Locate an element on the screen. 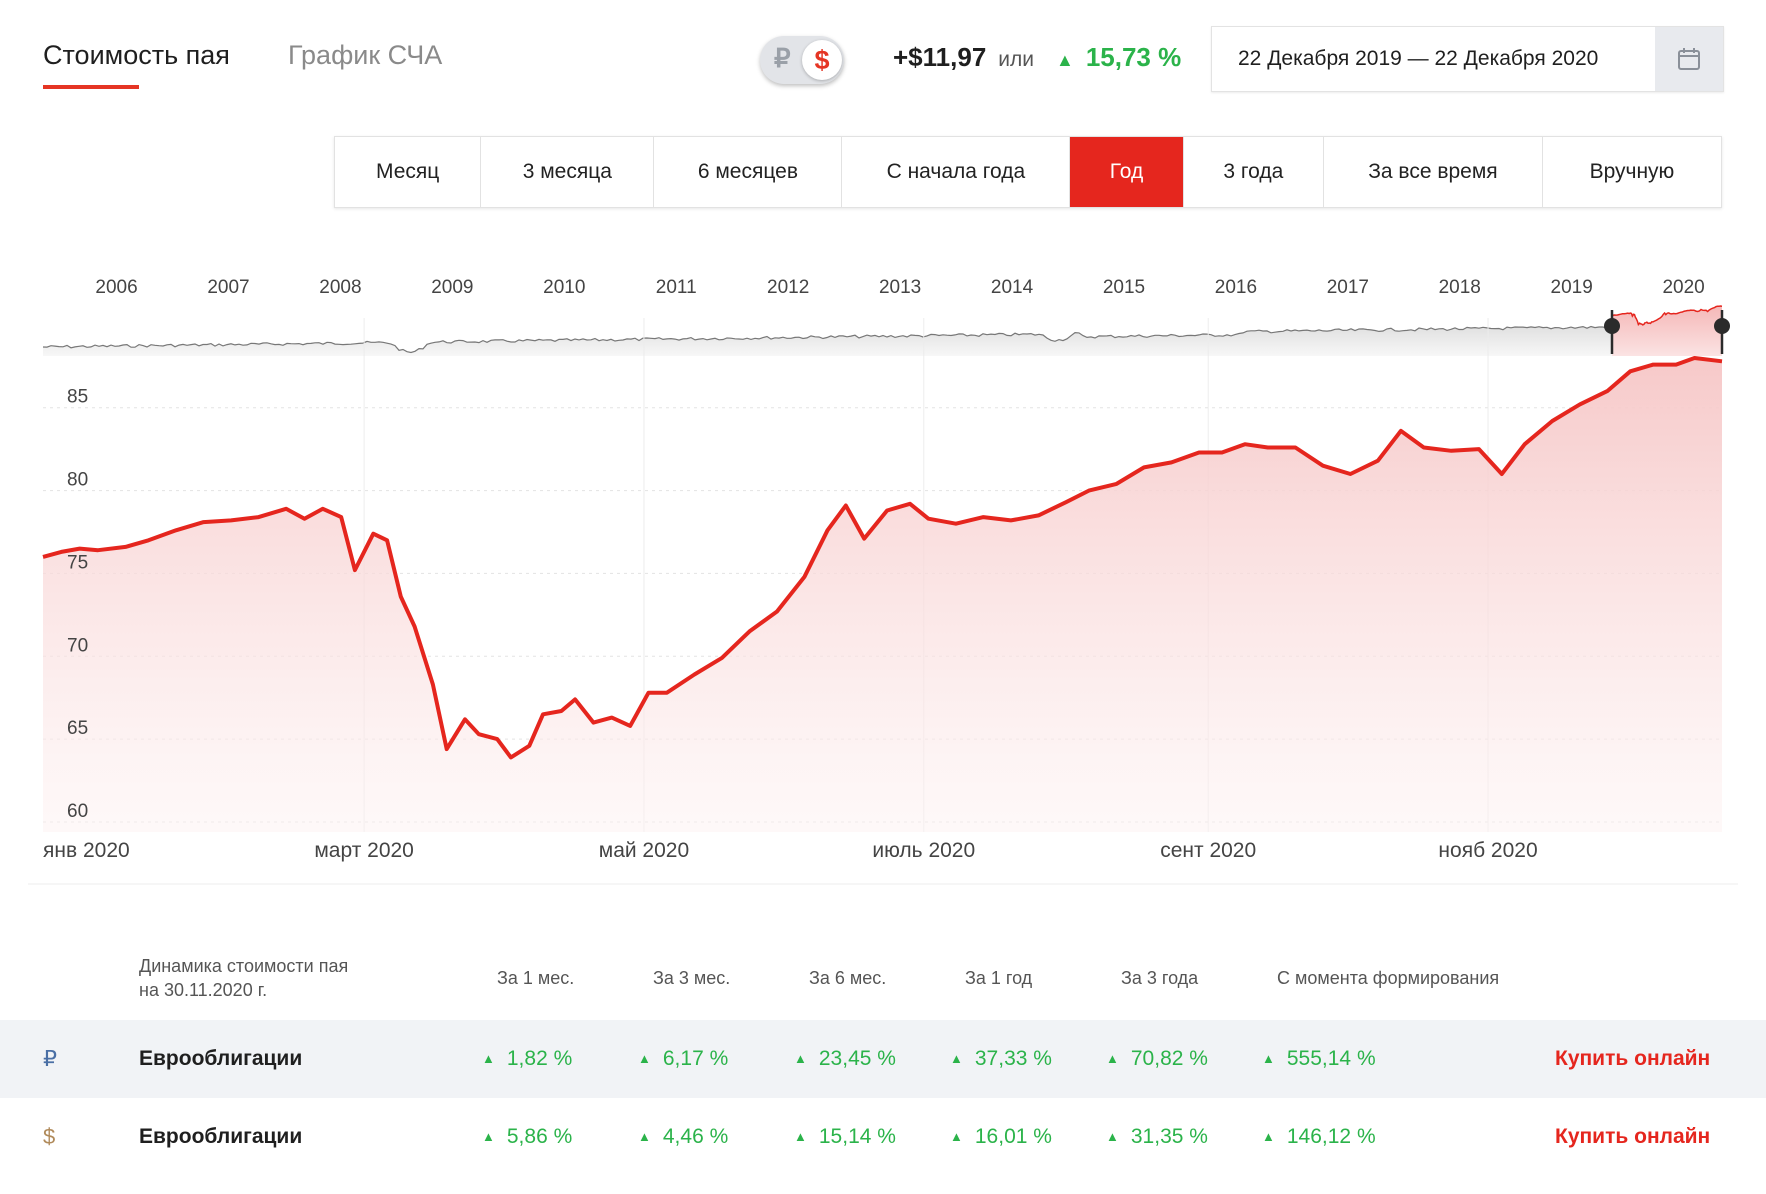 Image resolution: width=1766 pixels, height=1194 pixels. rub-symbol: ₽ is located at coordinates (50, 1058).